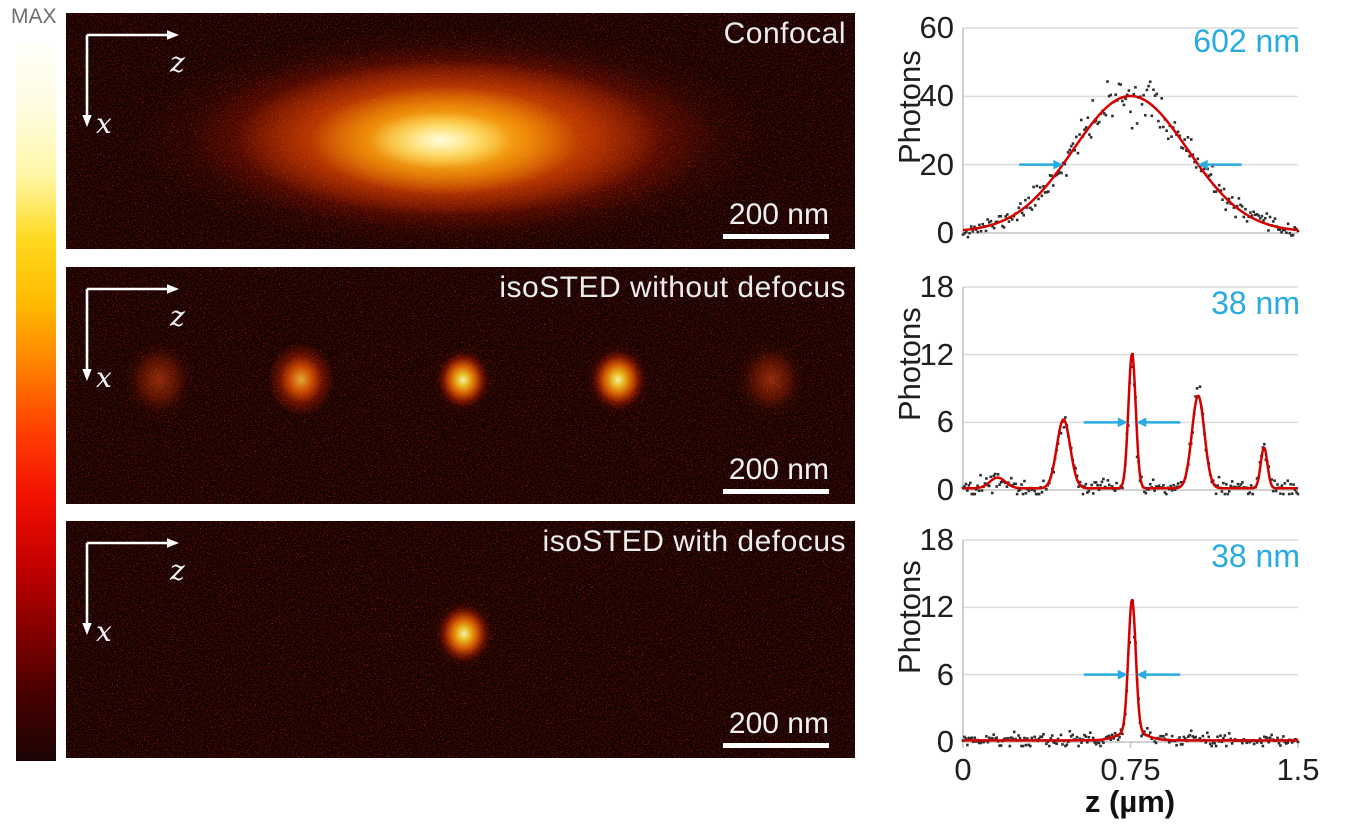  Describe the element at coordinates (672, 287) in the screenshot. I see `panel-title: isoSTED without defocus` at that location.